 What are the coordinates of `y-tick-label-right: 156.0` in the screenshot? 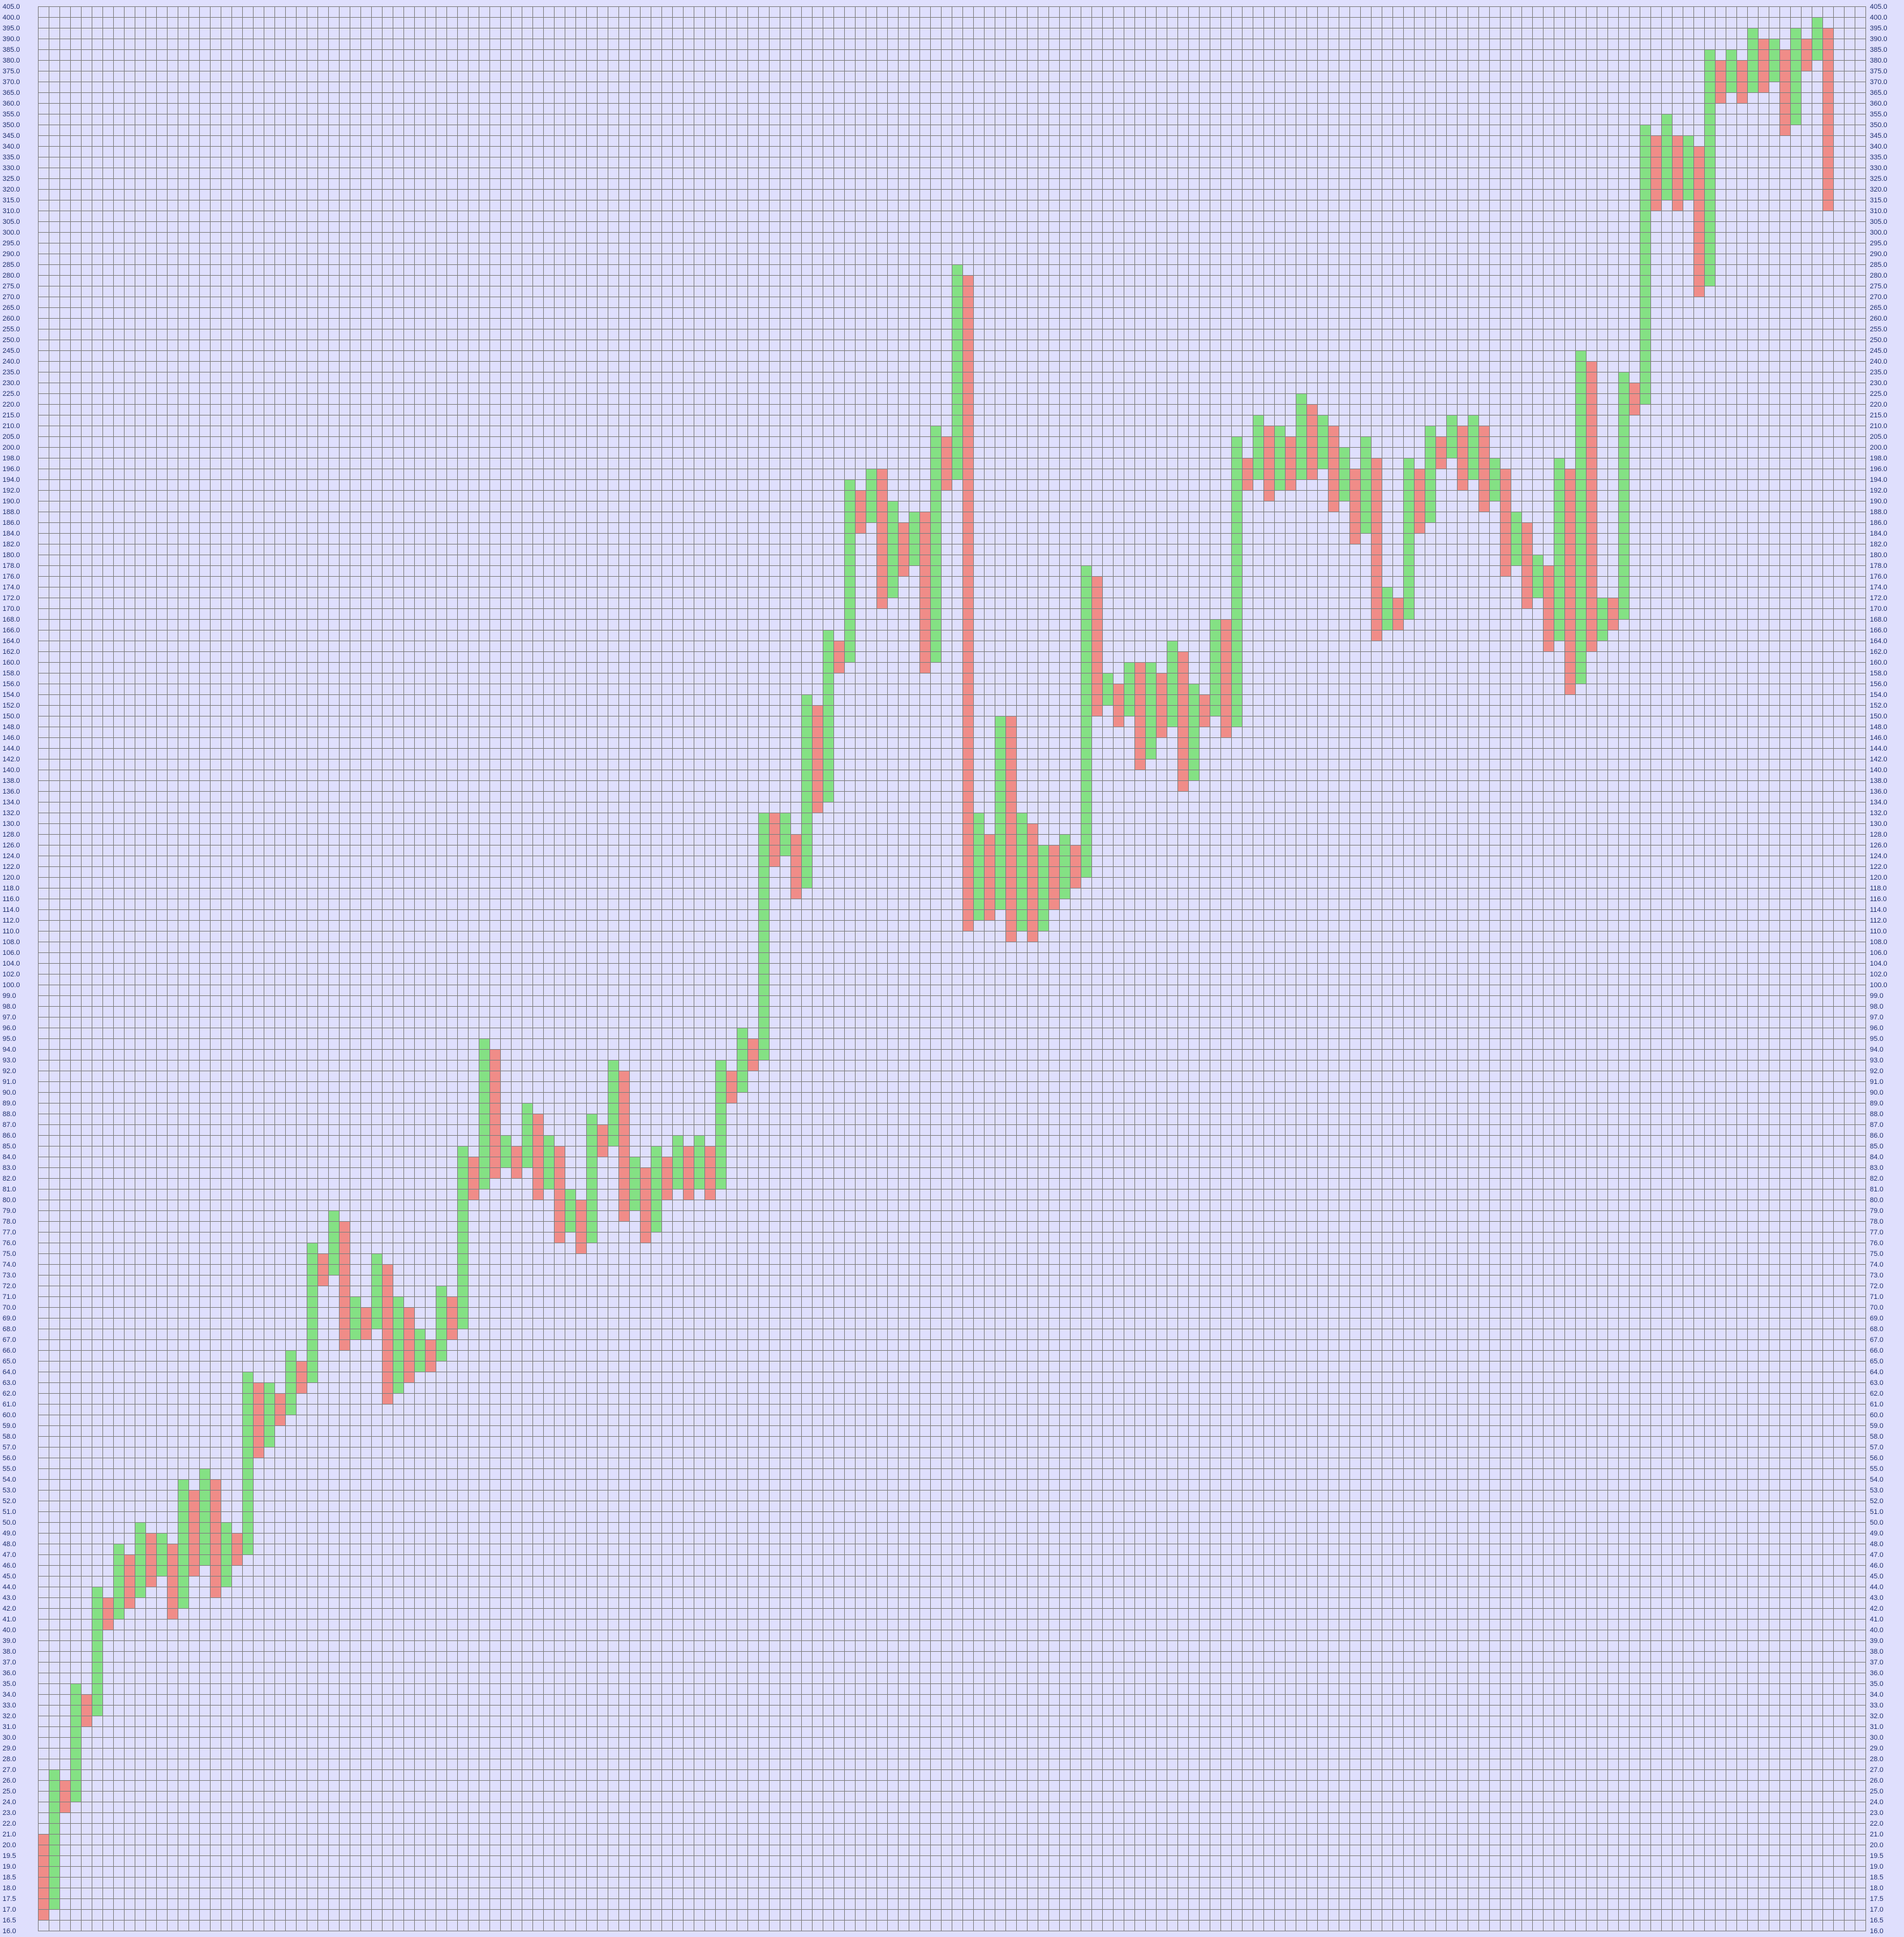 It's located at (1879, 684).